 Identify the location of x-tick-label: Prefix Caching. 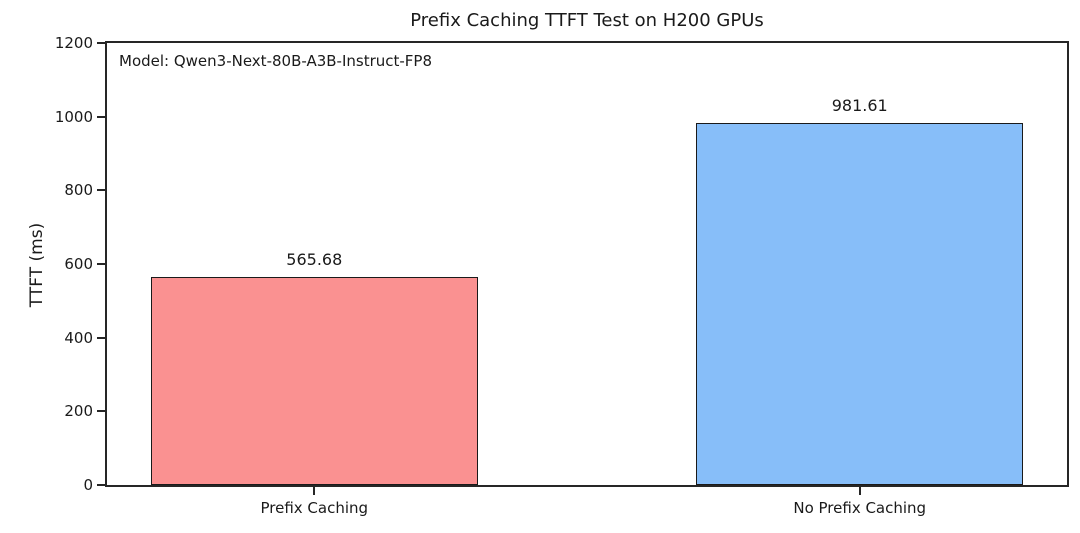
(314, 508).